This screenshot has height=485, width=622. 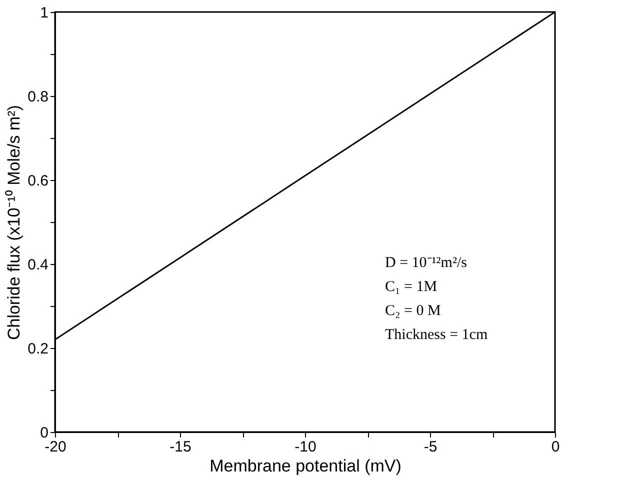 I want to click on y-tick-label: 0.4, so click(x=38, y=265).